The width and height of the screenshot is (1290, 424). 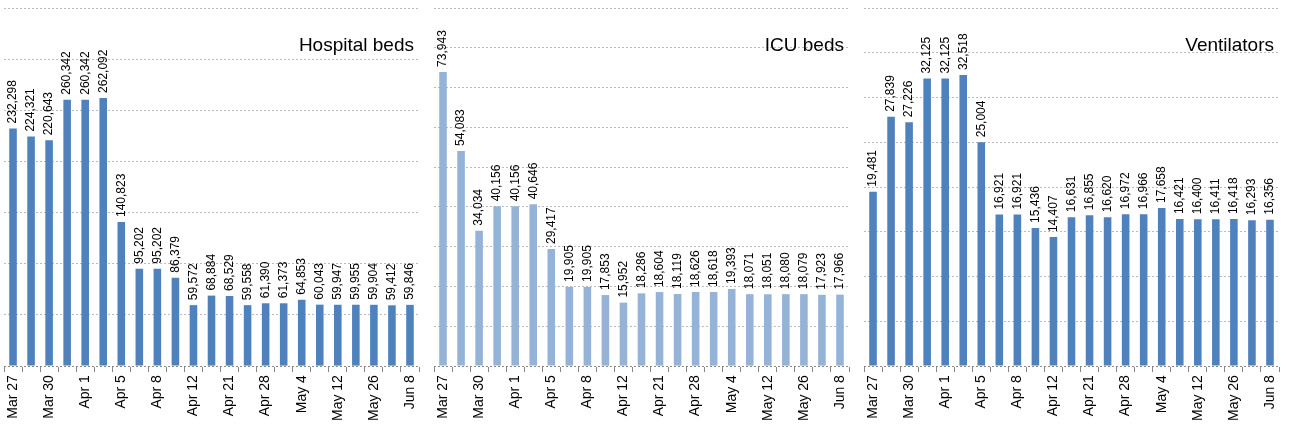 I want to click on data-label: 27,839, so click(x=890, y=93).